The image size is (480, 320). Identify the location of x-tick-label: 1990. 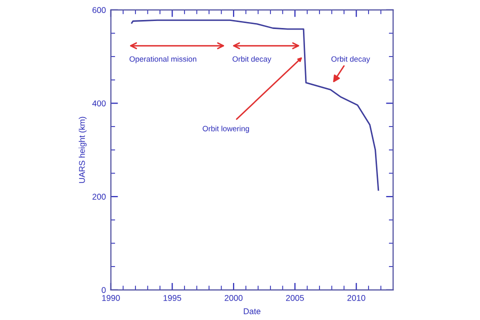
(111, 298).